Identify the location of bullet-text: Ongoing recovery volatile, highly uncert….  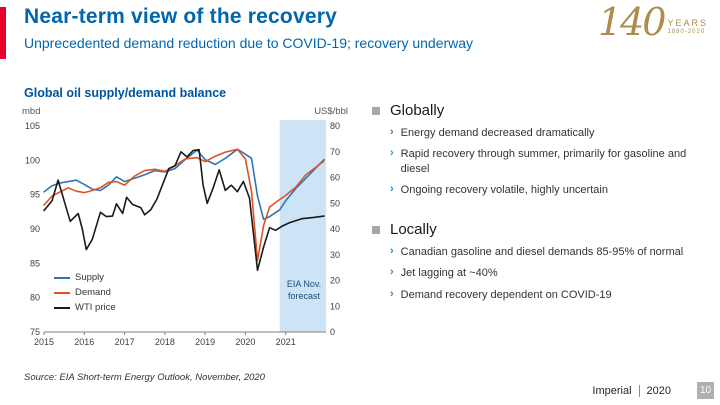
(504, 189).